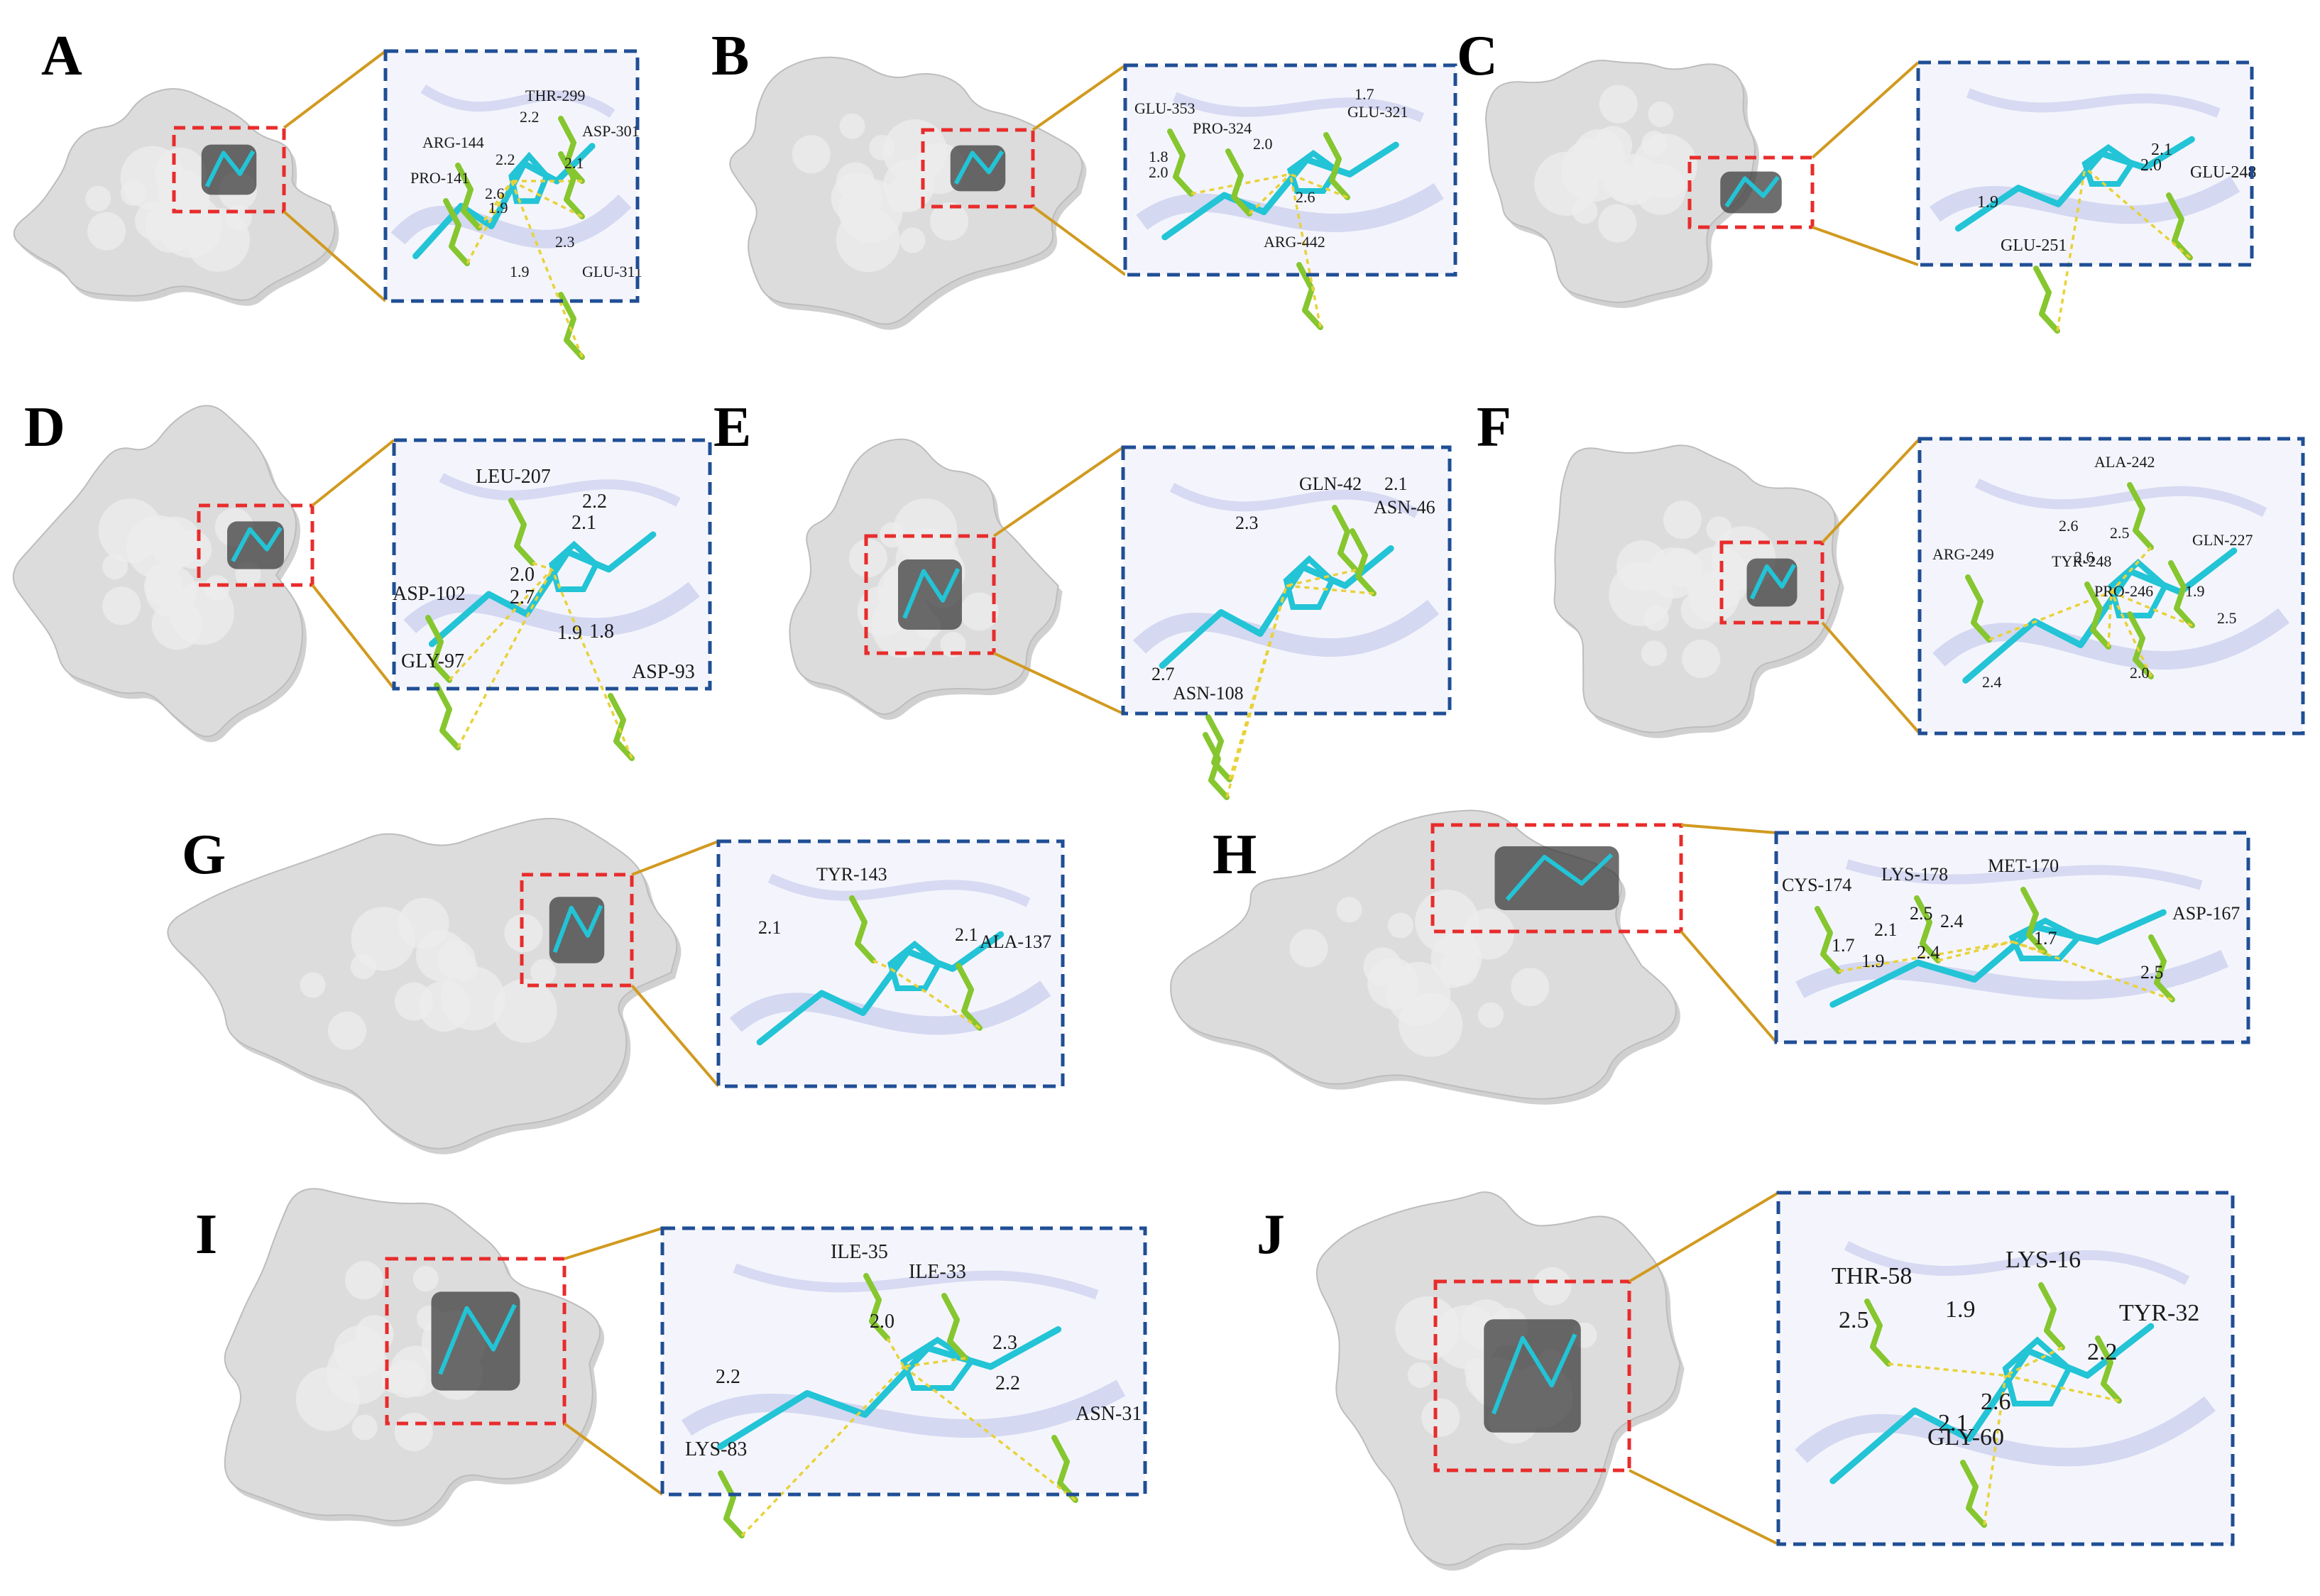 This screenshot has width=2320, height=1596. I want to click on residue-label: ASP-102, so click(429, 594).